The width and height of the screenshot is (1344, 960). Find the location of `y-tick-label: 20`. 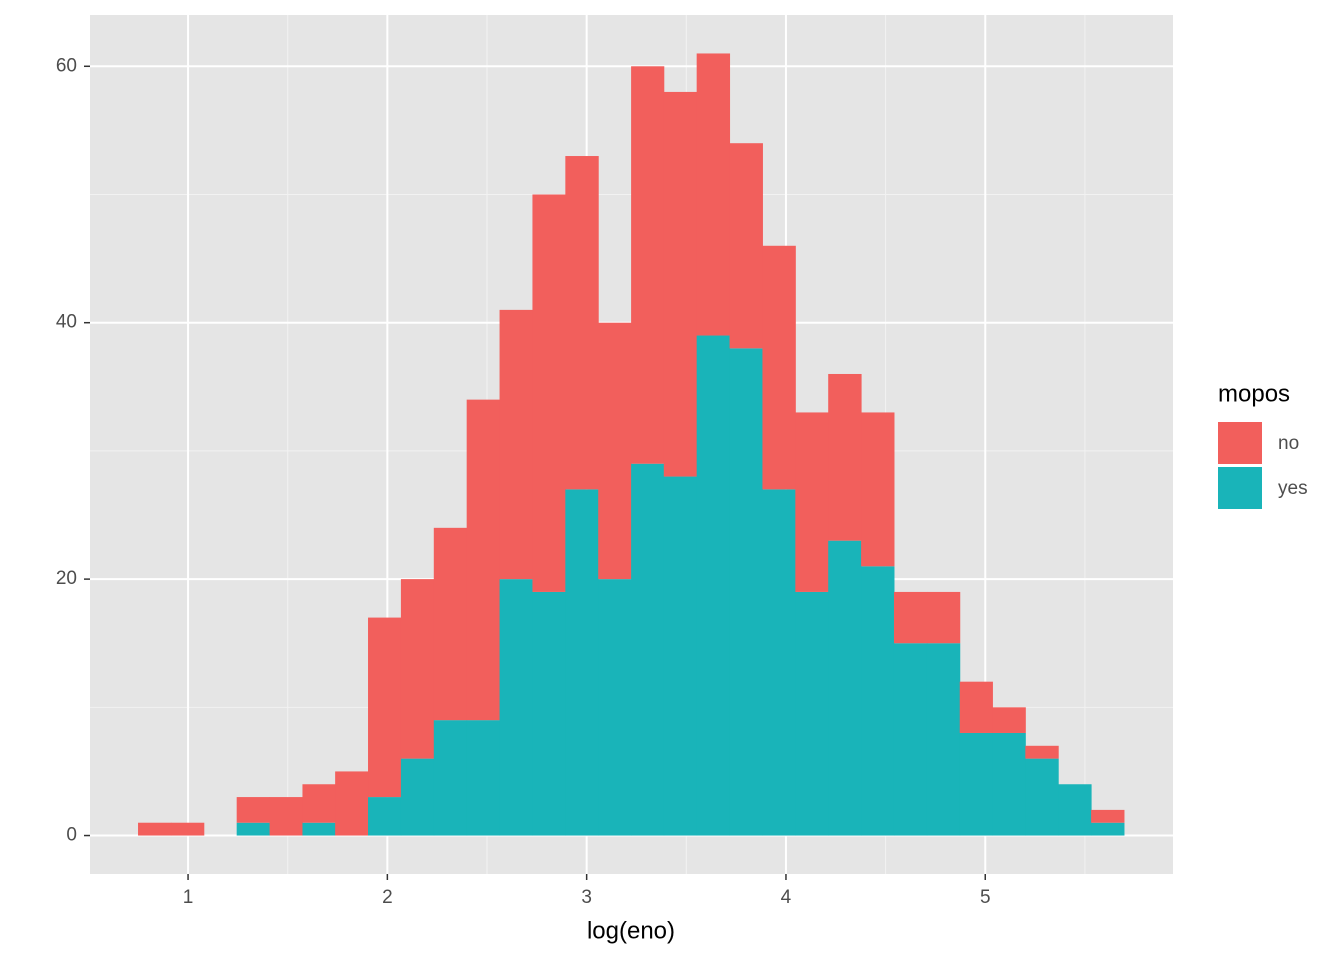

y-tick-label: 20 is located at coordinates (66, 578).